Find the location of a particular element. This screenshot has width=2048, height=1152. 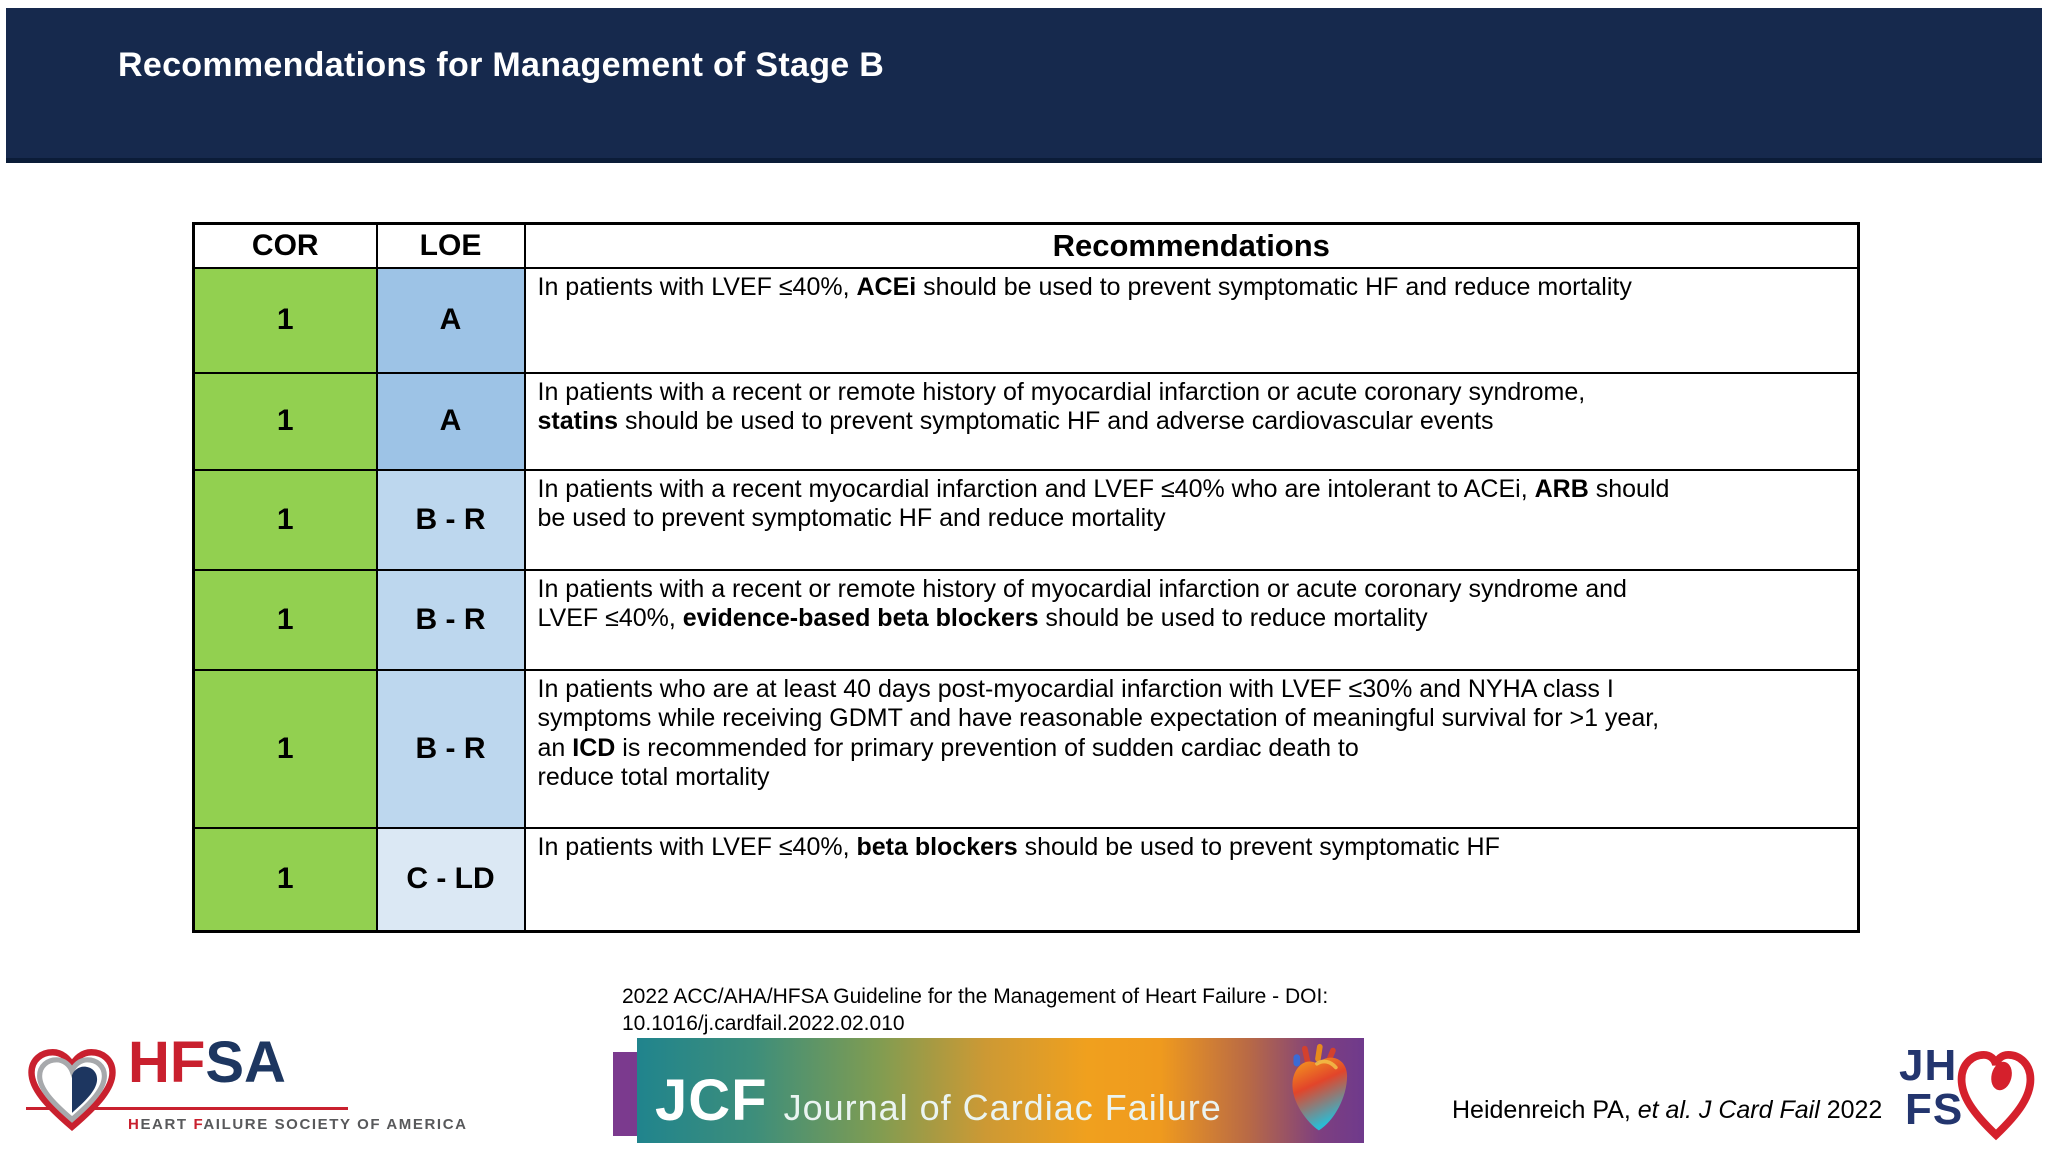

hfsa-tagline: HEART FAILURE SOCIETY OF AMERICA is located at coordinates (298, 1124).